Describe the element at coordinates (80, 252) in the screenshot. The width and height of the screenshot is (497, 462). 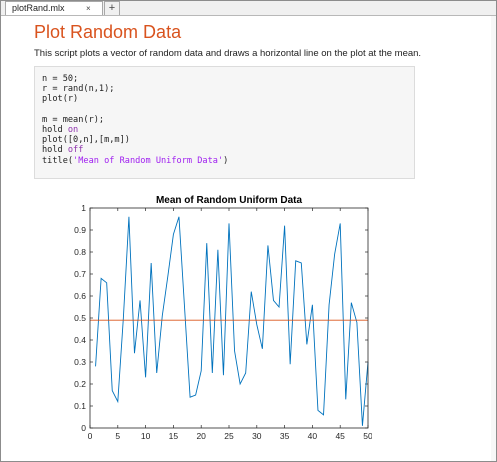
I see `y-tick-label: 0.8` at that location.